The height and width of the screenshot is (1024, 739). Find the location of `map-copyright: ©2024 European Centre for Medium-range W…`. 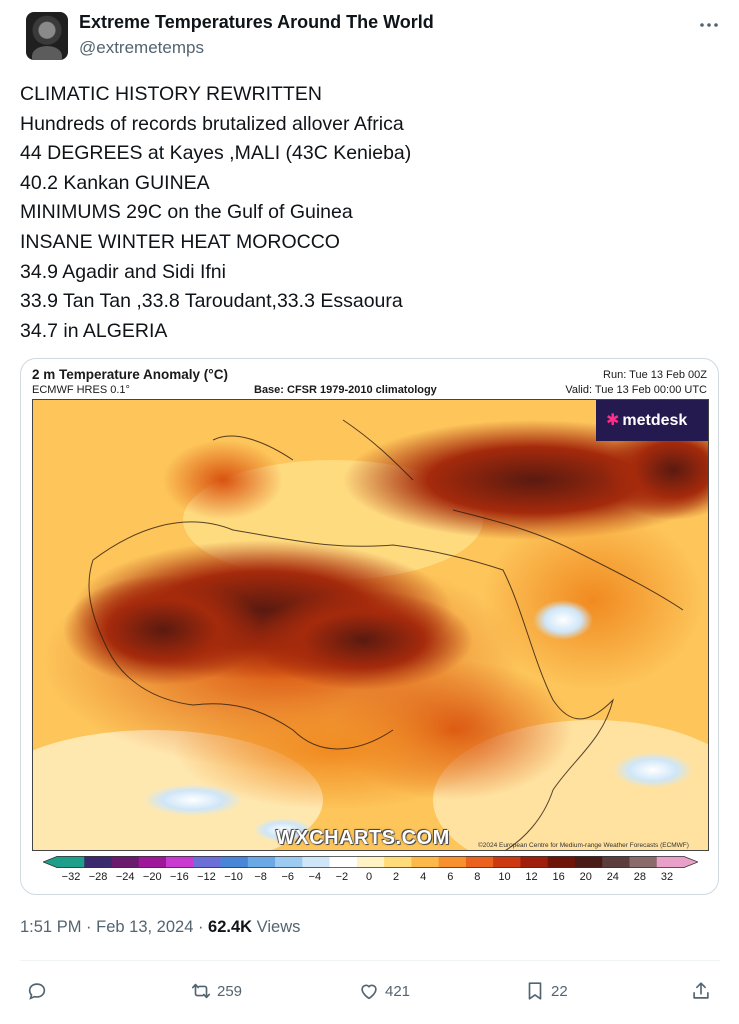

map-copyright: ©2024 European Centre for Medium-range W… is located at coordinates (583, 845).